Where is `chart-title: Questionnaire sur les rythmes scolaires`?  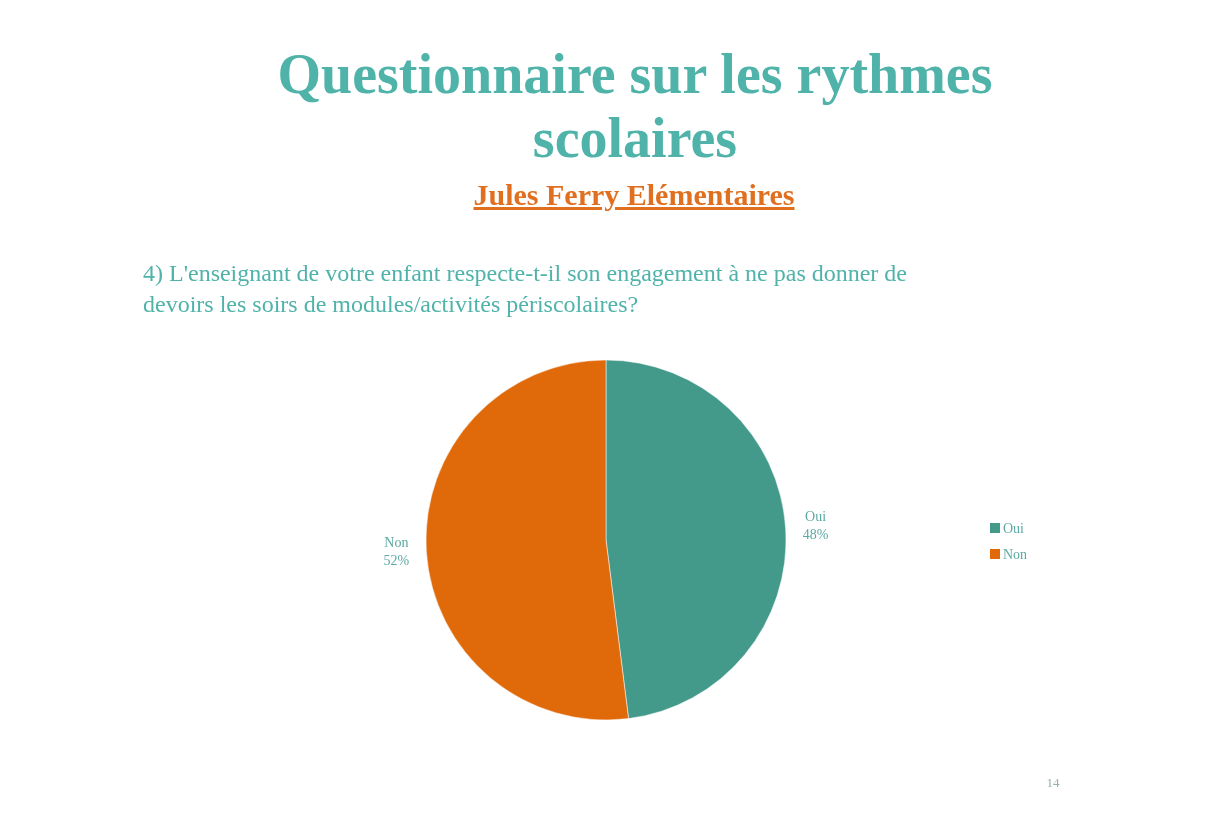 chart-title: Questionnaire sur les rythmes scolaires is located at coordinates (635, 106).